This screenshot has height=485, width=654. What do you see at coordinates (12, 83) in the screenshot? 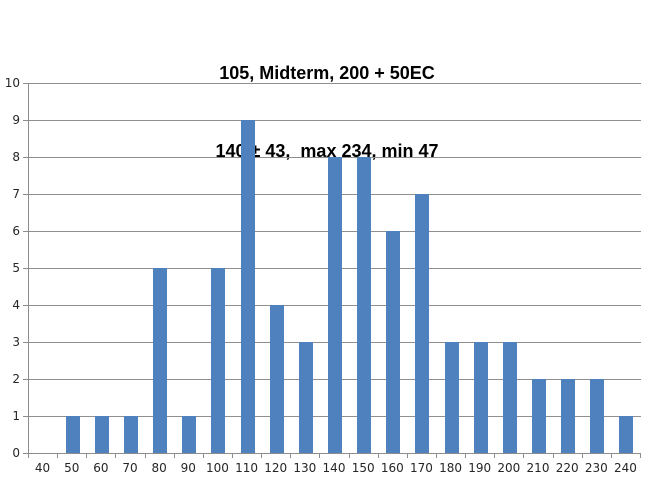
I see `y-axis-label: 10` at bounding box center [12, 83].